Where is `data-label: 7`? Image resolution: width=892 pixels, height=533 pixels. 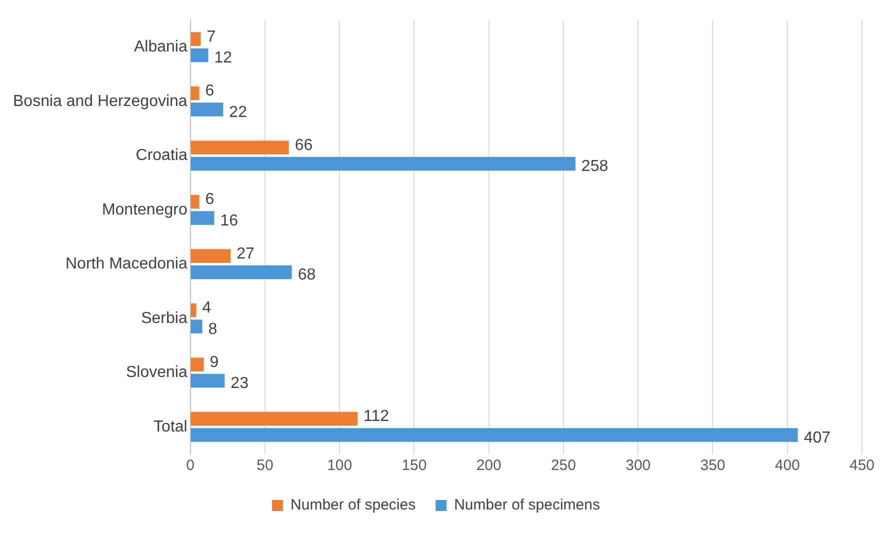 data-label: 7 is located at coordinates (211, 37).